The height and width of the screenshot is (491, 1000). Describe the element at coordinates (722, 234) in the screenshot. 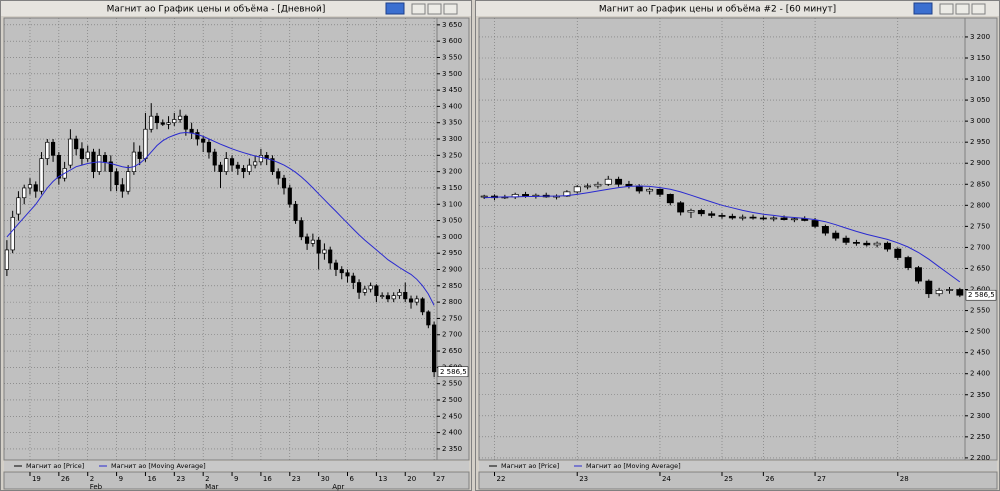

I see `moving-average-line` at that location.